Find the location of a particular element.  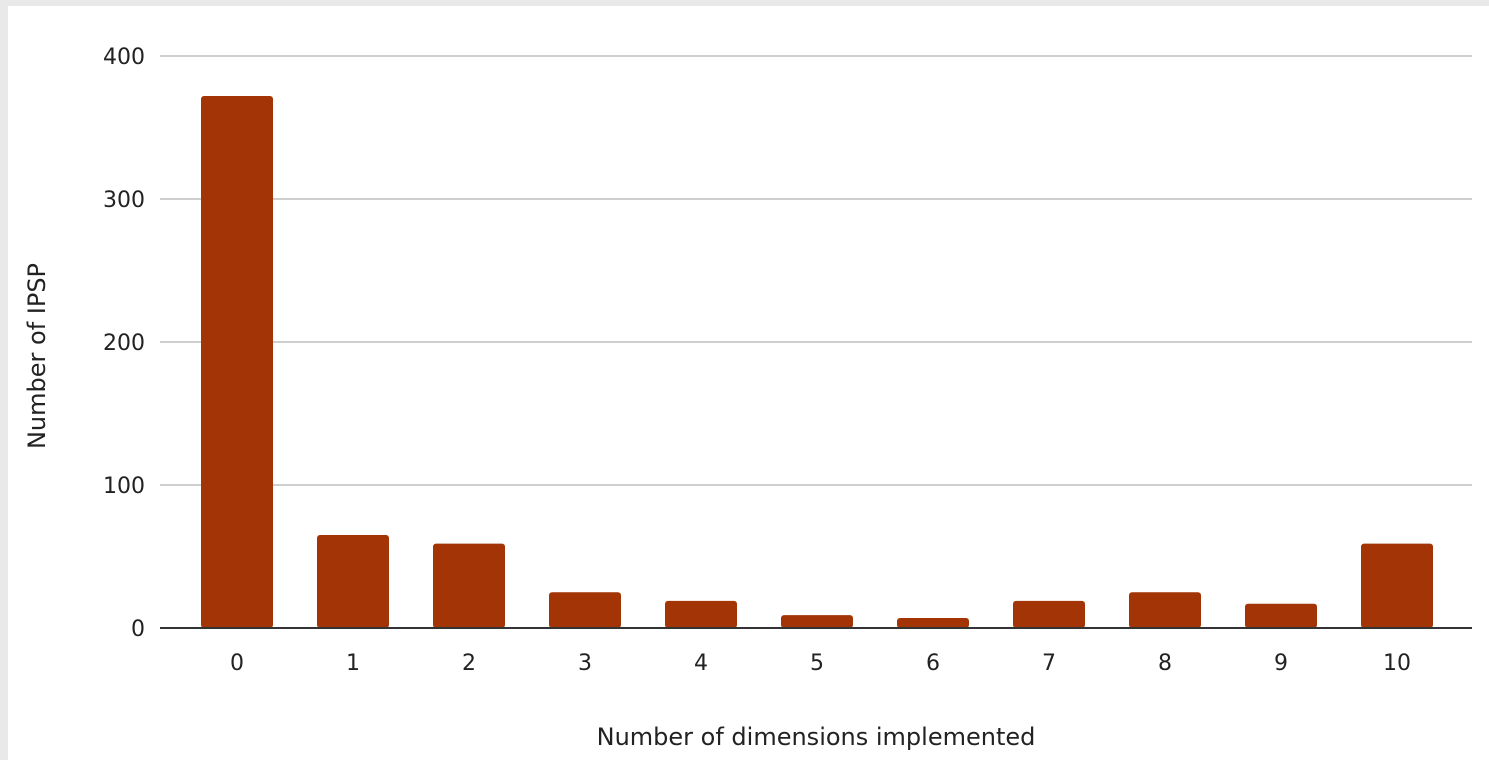

y-tick-label: 300 is located at coordinates (124, 200).